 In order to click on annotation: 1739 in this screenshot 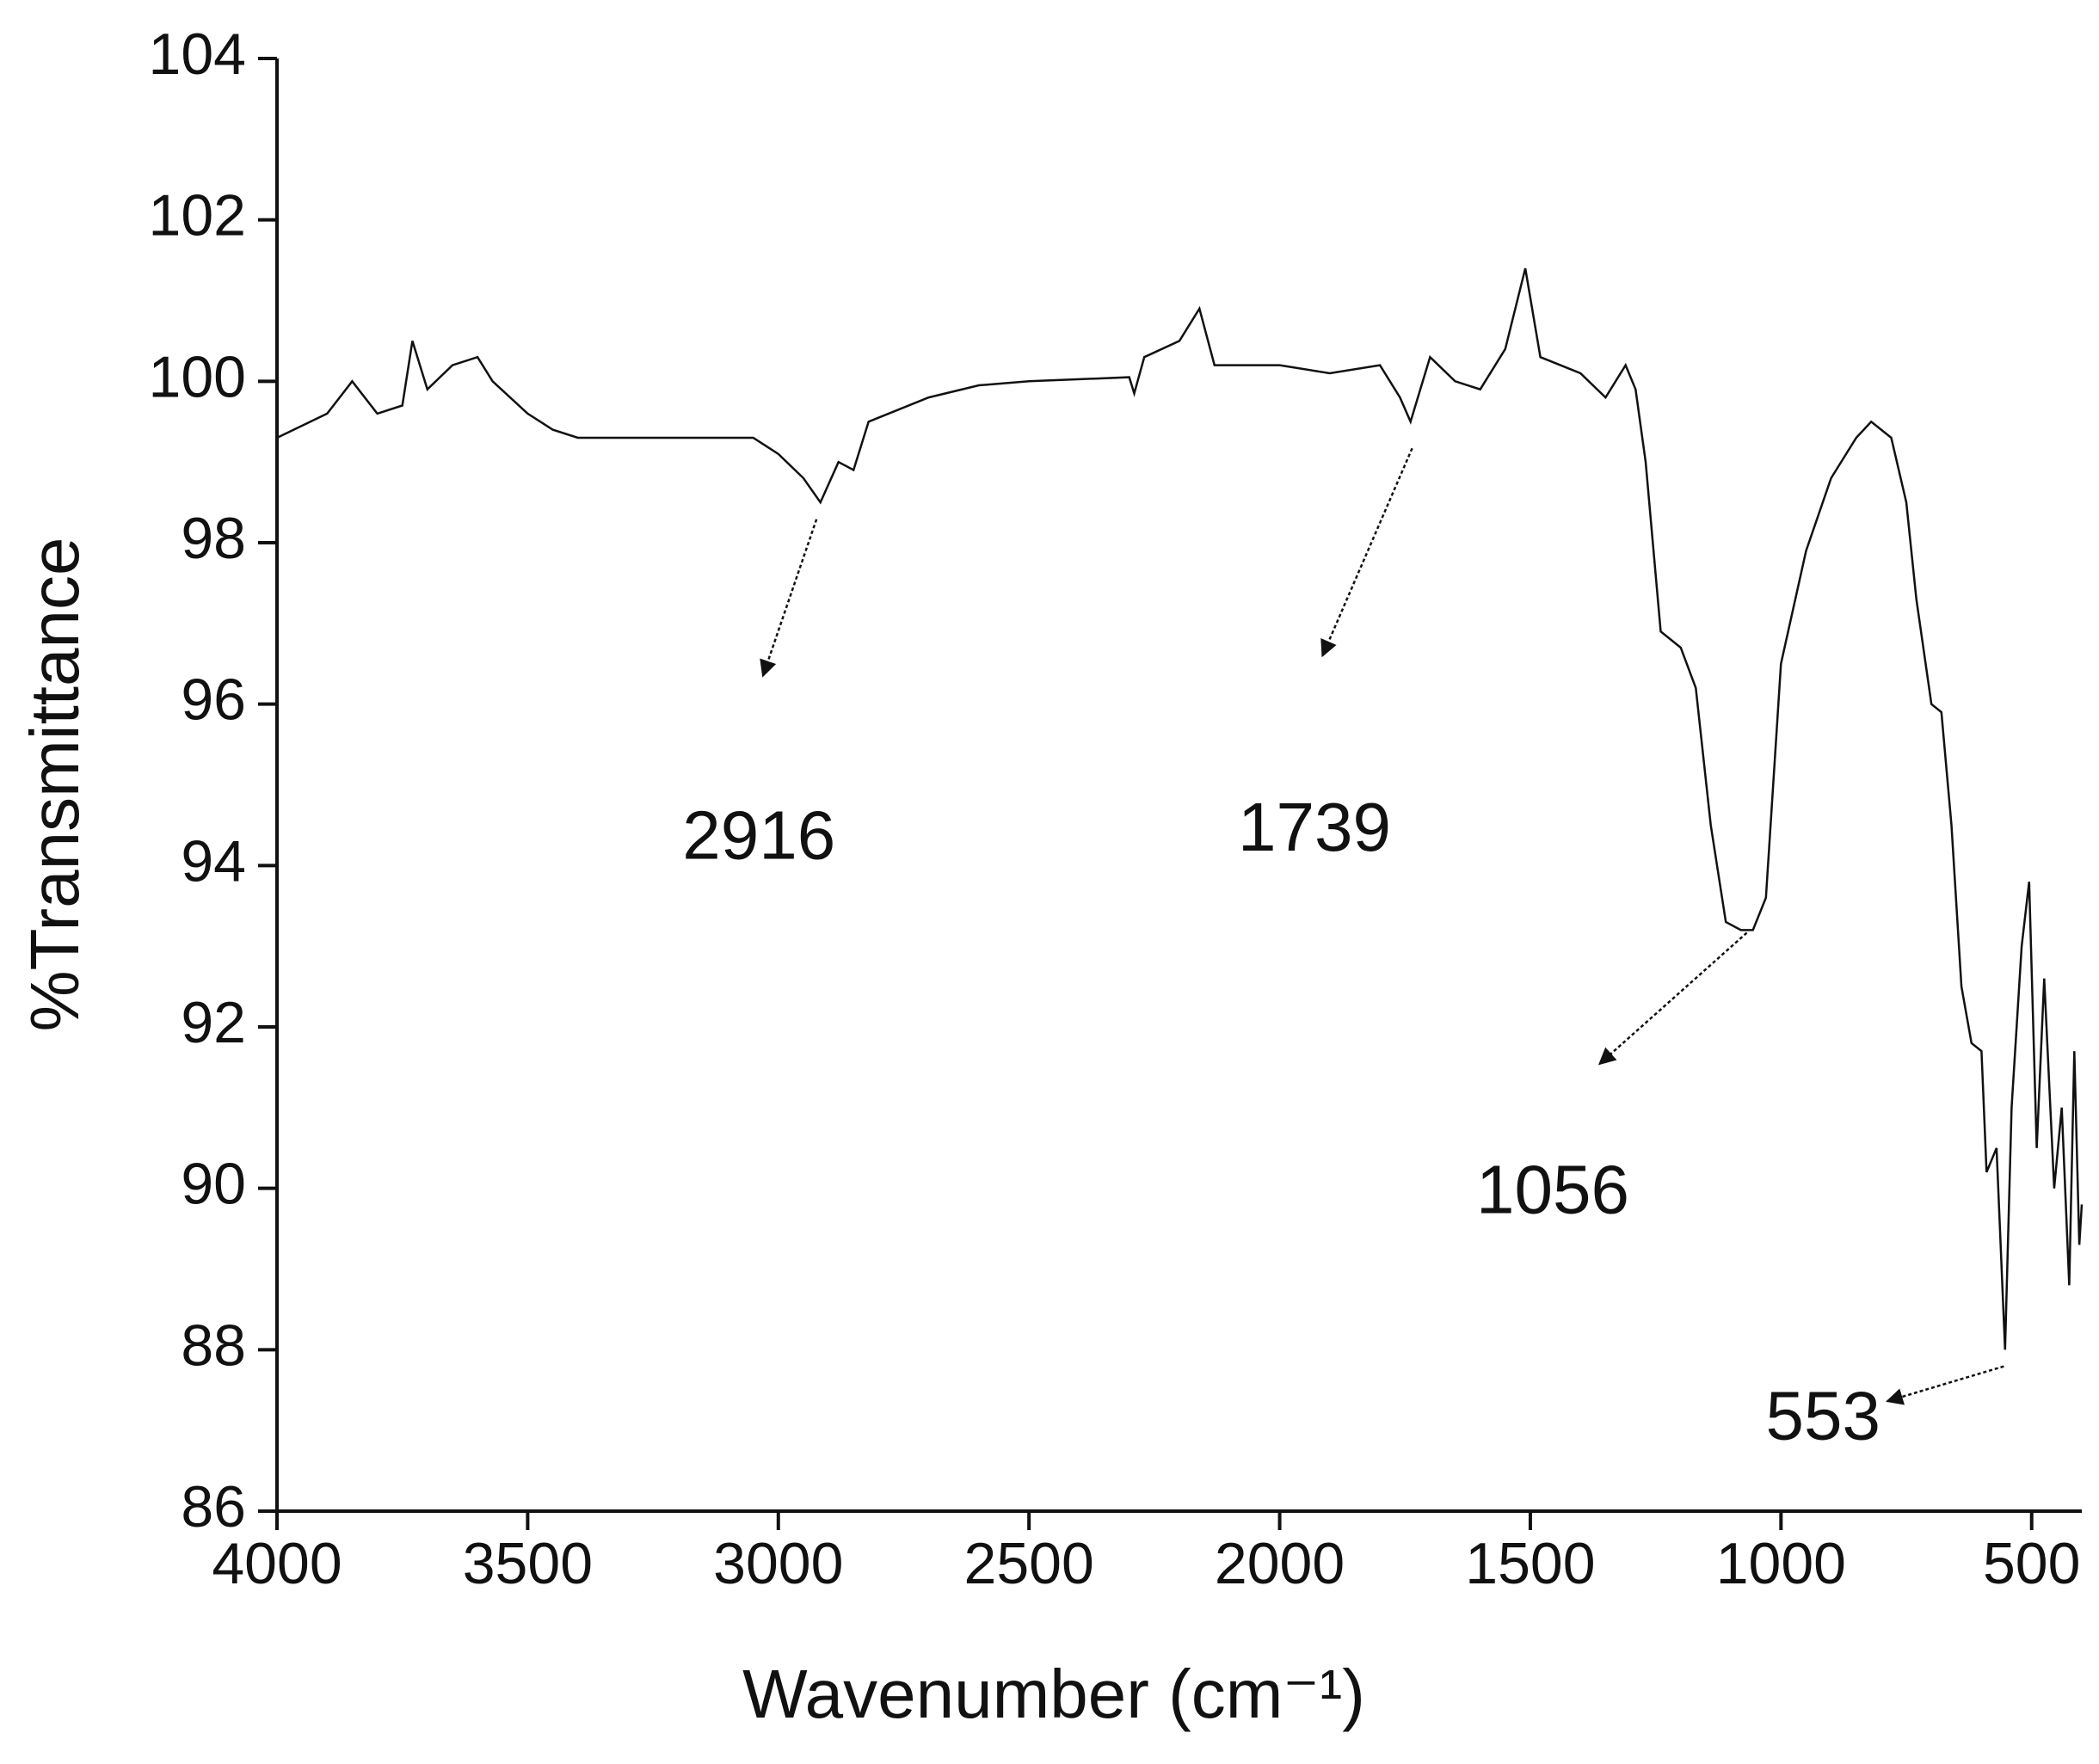, I will do `click(1314, 827)`.